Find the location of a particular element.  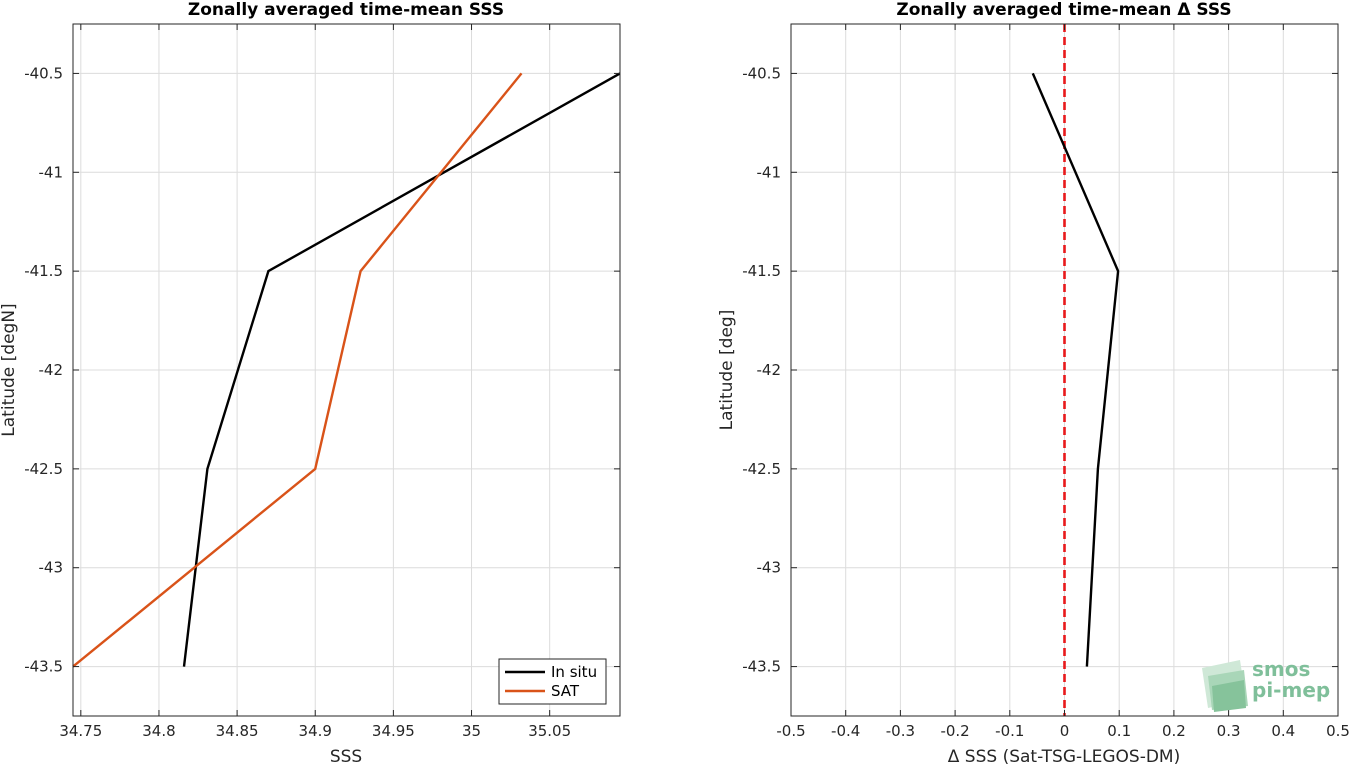

left-y-tick-label: -43.5 is located at coordinates (43, 667).